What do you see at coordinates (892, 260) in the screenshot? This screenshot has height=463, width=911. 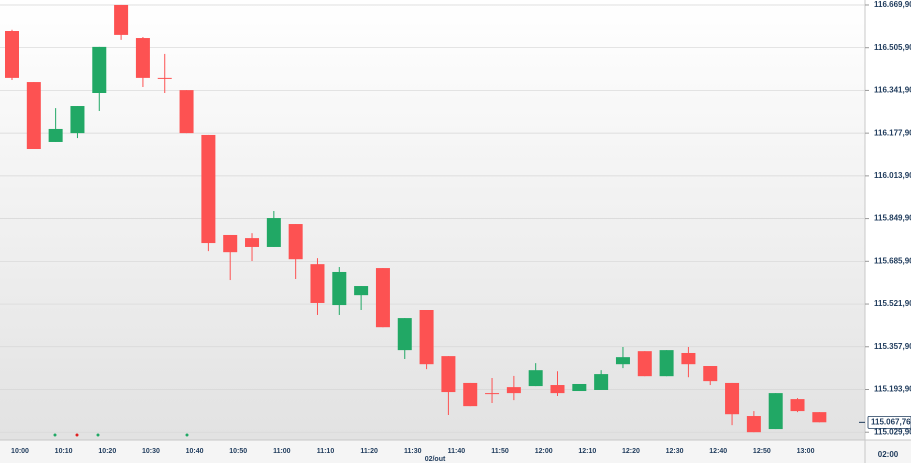 I see `y-tick-label: 115.685,90` at bounding box center [892, 260].